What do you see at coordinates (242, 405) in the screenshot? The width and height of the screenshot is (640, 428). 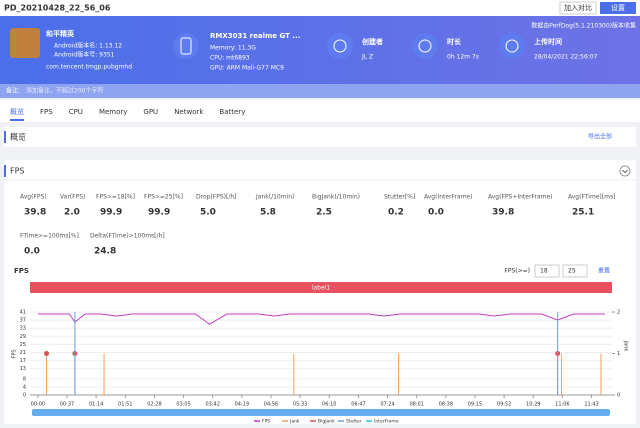 I see `x-tick-label: 04:19` at bounding box center [242, 405].